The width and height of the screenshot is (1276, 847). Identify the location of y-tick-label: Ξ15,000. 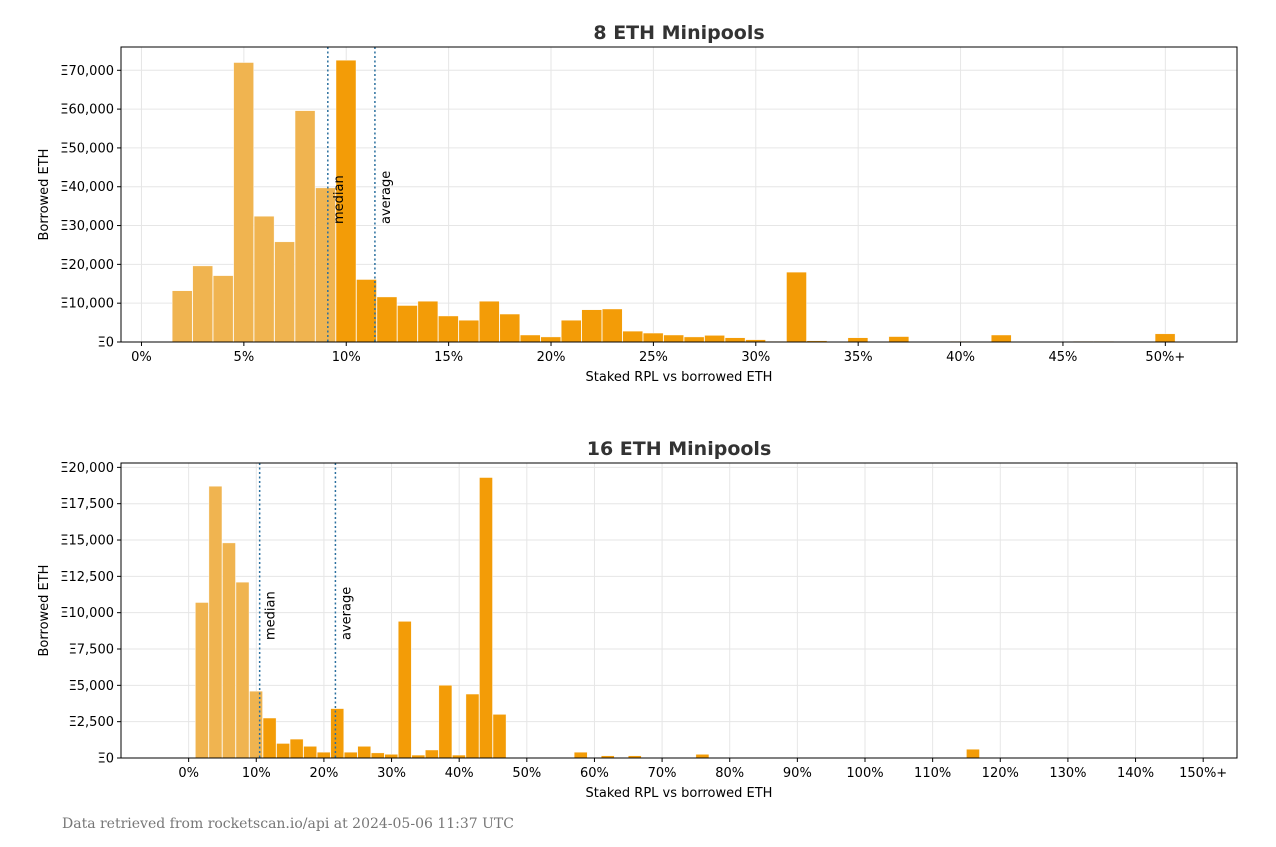
(87, 541).